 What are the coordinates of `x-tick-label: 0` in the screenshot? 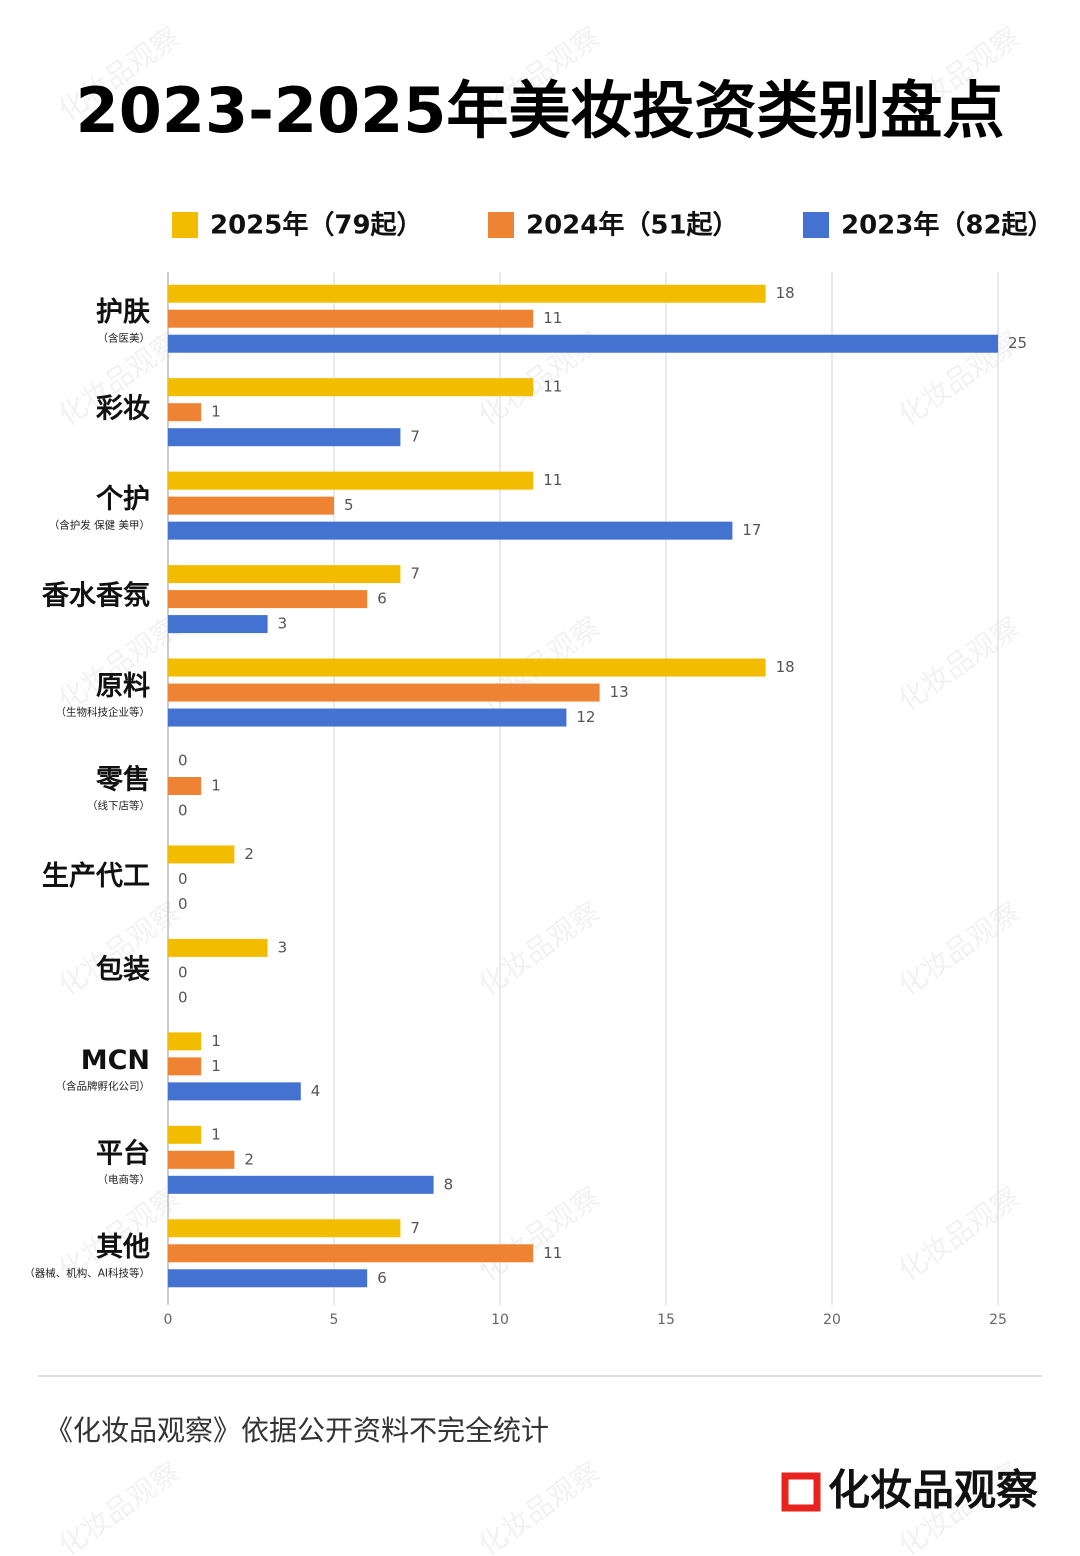 It's located at (168, 1320).